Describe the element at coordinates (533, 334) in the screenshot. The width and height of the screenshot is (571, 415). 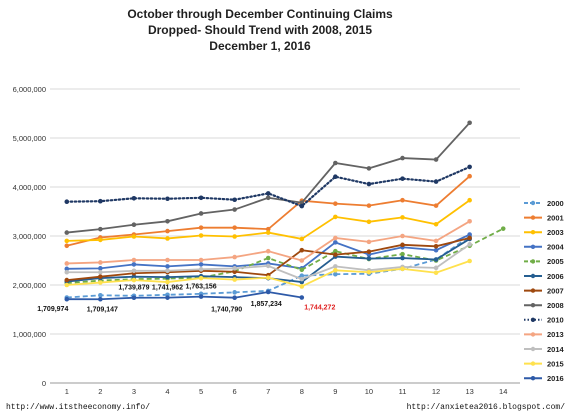
I see `legend-marker-2013` at that location.